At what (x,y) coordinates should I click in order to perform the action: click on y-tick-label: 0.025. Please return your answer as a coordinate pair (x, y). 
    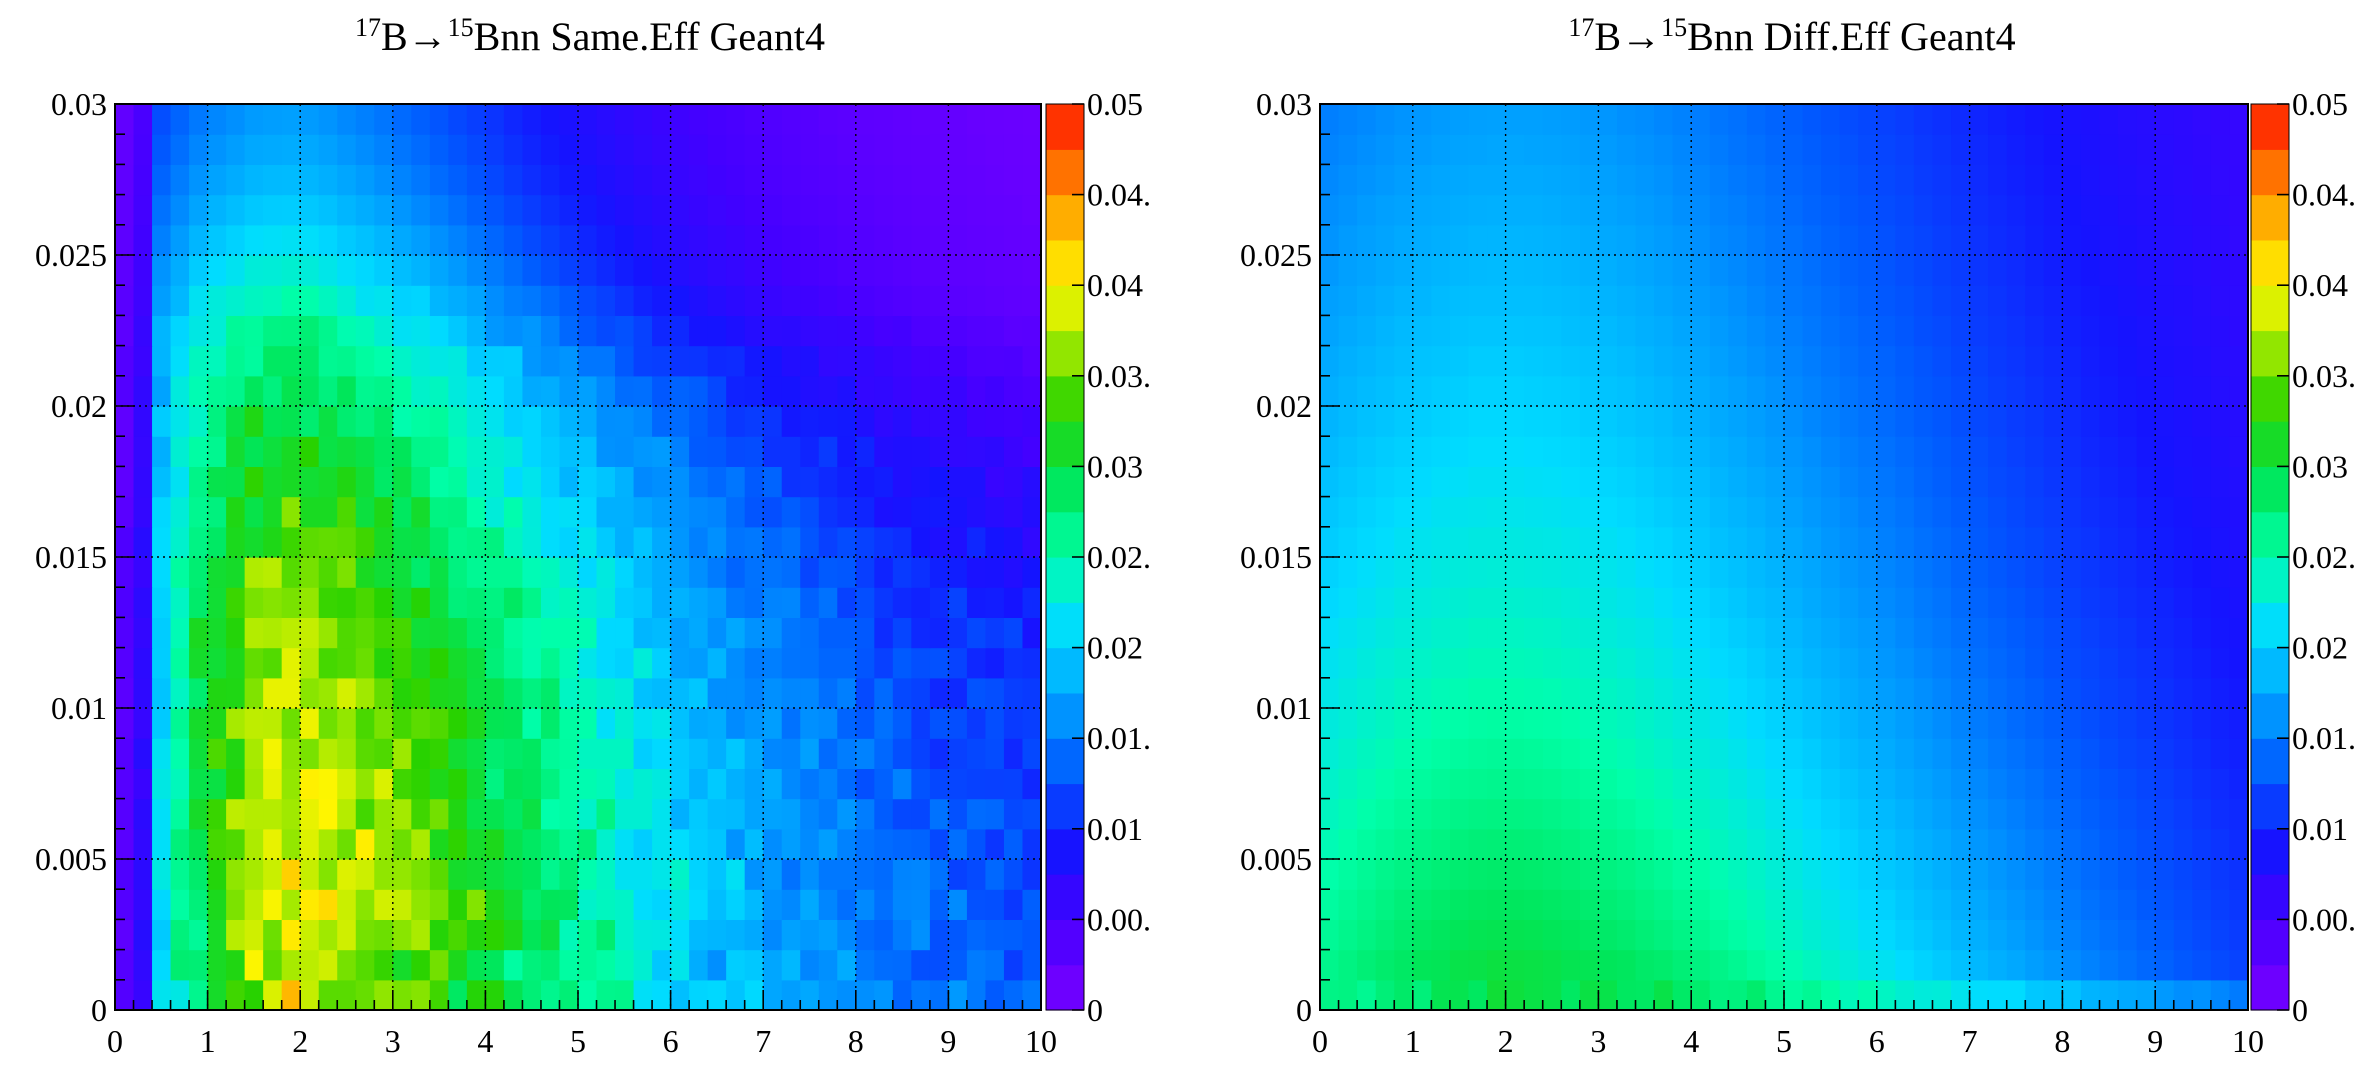
    Looking at the image, I should click on (1276, 255).